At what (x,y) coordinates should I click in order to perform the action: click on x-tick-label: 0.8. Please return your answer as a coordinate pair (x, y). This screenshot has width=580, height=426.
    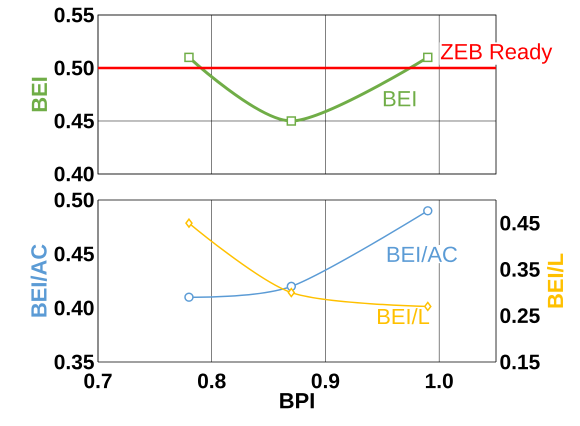
    Looking at the image, I should click on (212, 381).